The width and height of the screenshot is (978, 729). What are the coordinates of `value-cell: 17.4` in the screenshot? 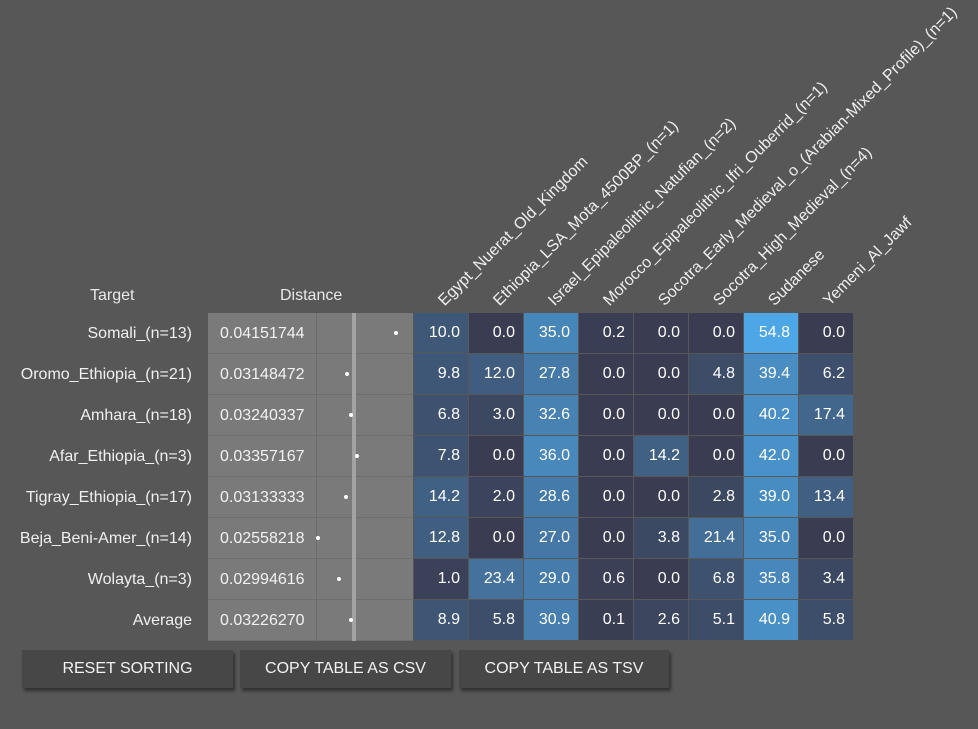 It's located at (826, 415).